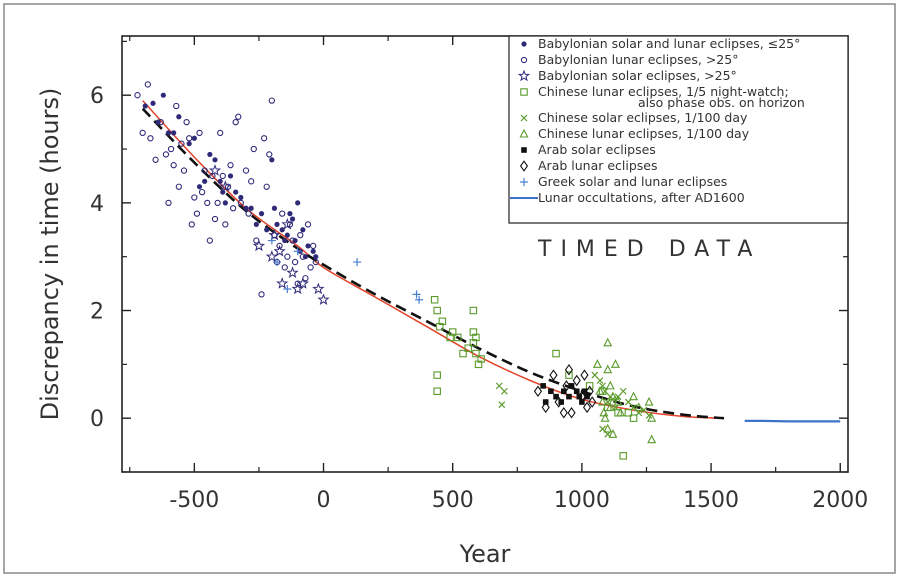  What do you see at coordinates (632, 181) in the screenshot?
I see `legend-label: Greek solar and lunar eclipses` at bounding box center [632, 181].